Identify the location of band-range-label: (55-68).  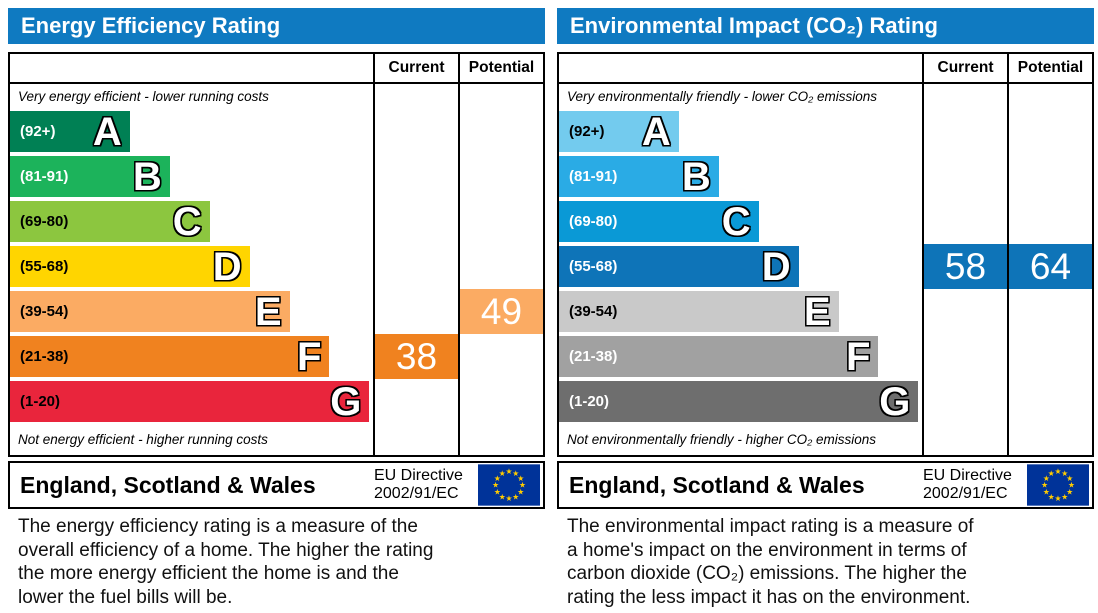
(593, 266).